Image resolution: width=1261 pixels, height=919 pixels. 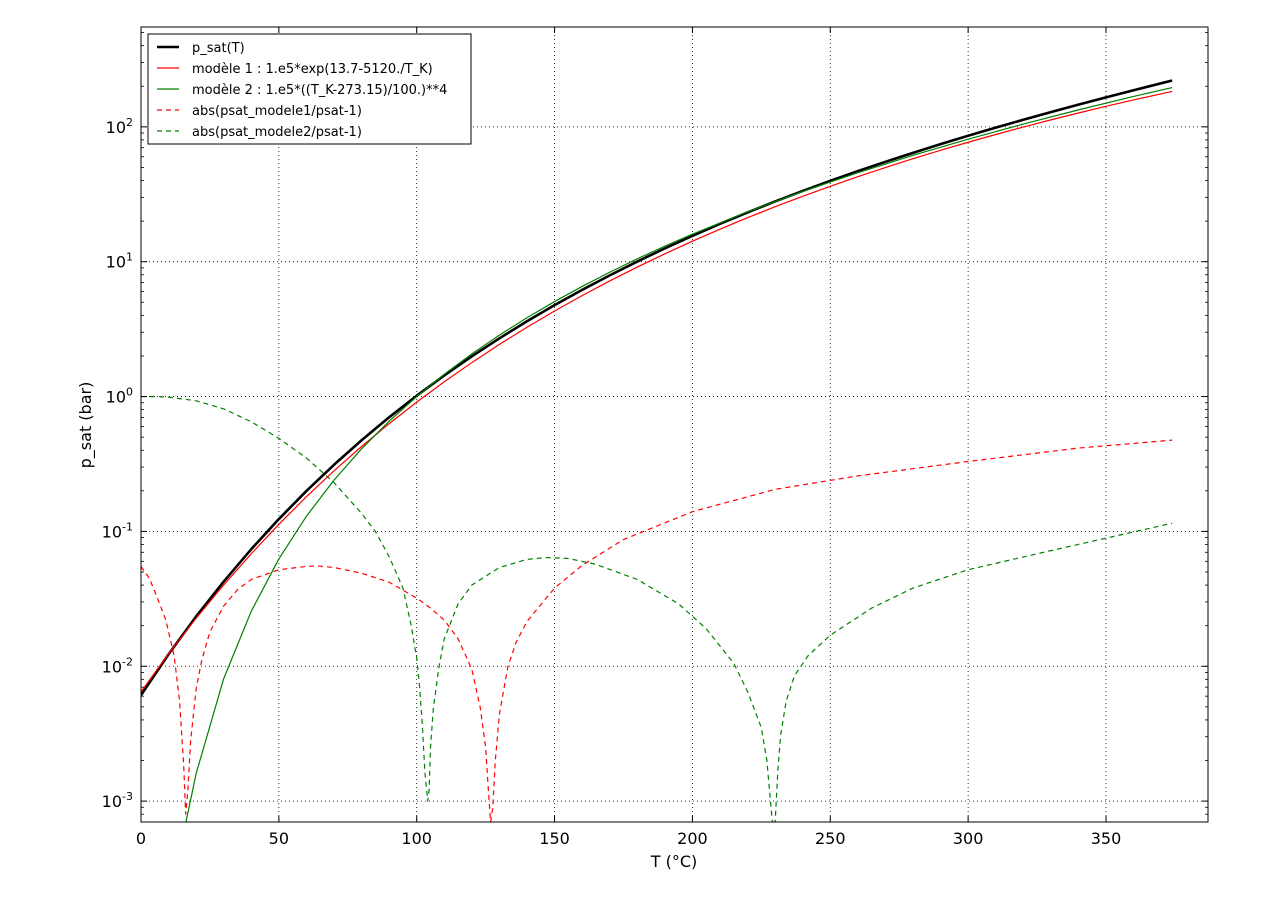 I want to click on legend-box, so click(x=309, y=89).